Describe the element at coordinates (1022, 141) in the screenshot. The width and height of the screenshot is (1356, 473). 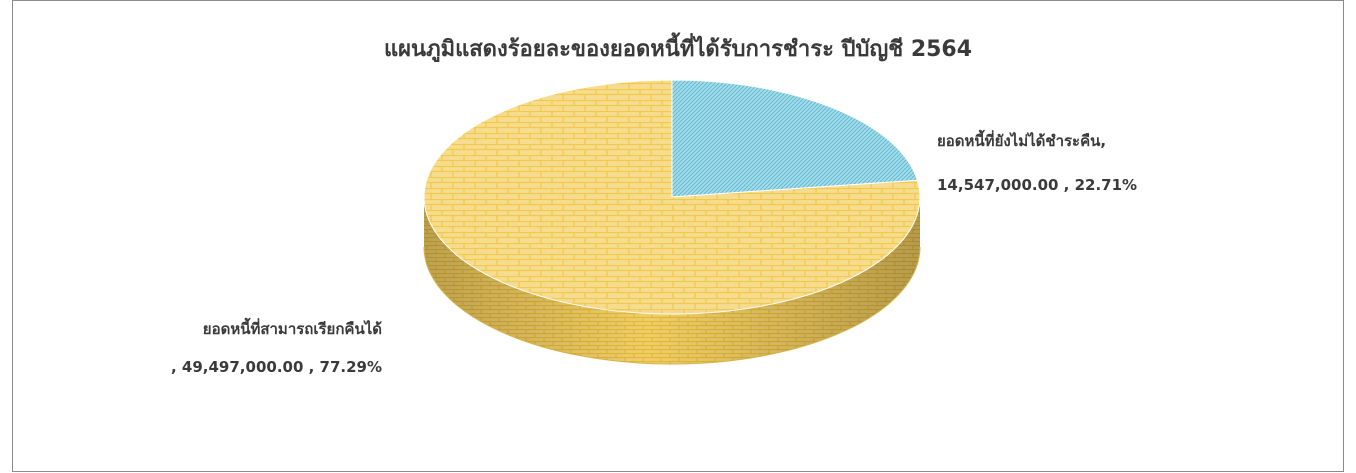
I see `data-label-unpaid-name: ยอดหนี้ที่ยังไม่ได้ชำระคืน,` at that location.